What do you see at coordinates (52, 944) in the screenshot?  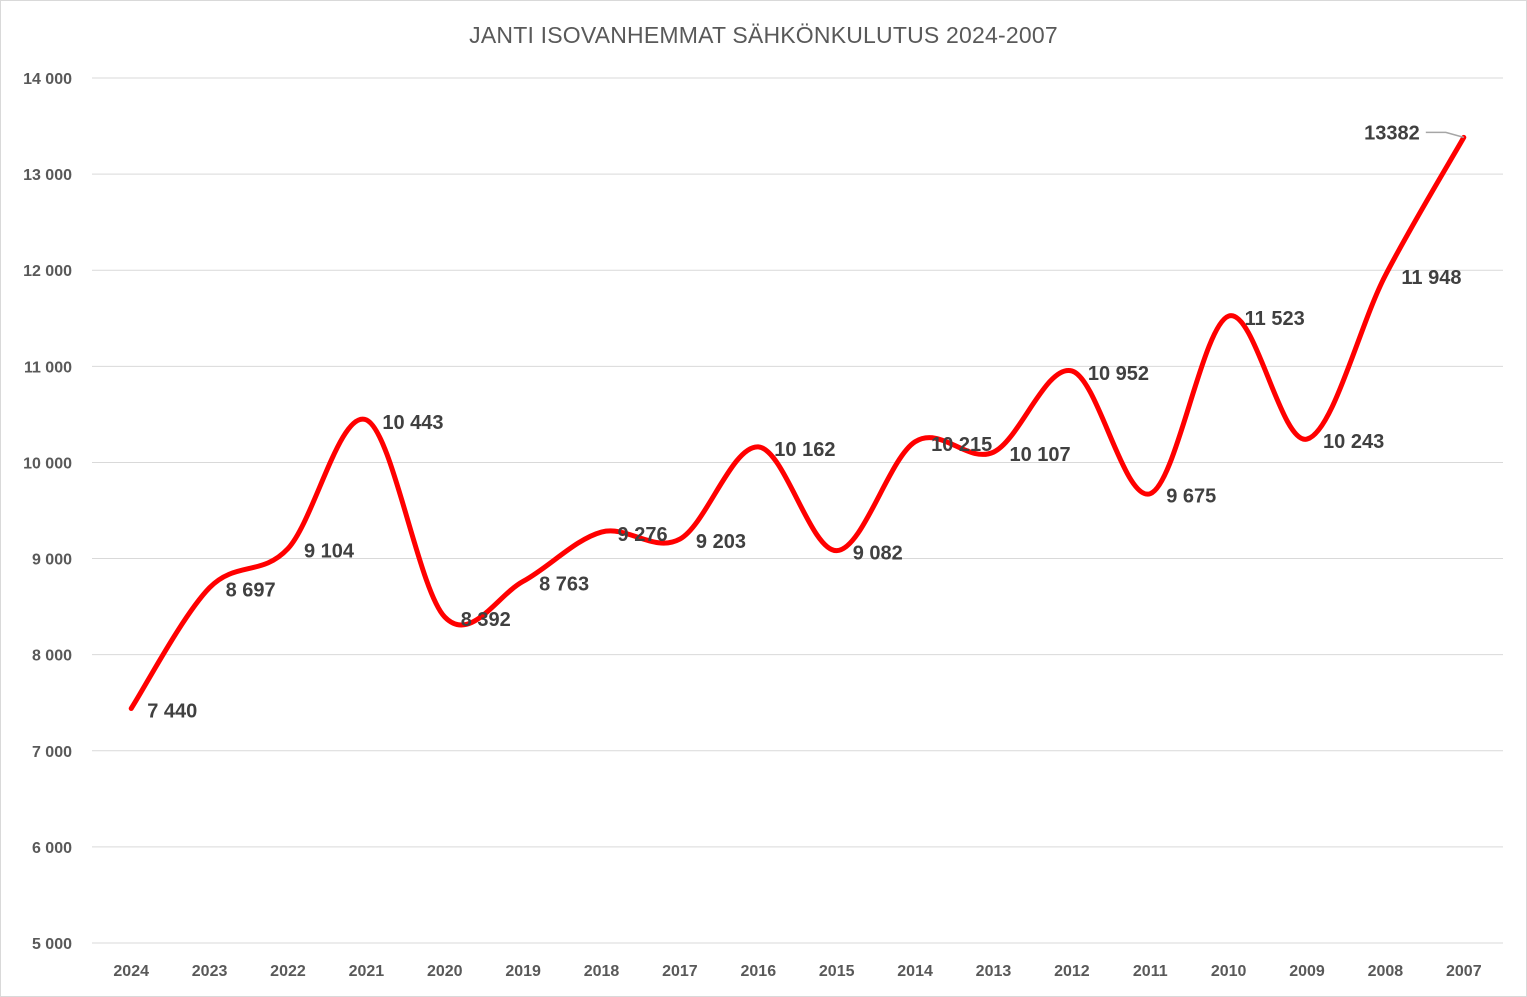 I see `y-tick-label: 5 000` at bounding box center [52, 944].